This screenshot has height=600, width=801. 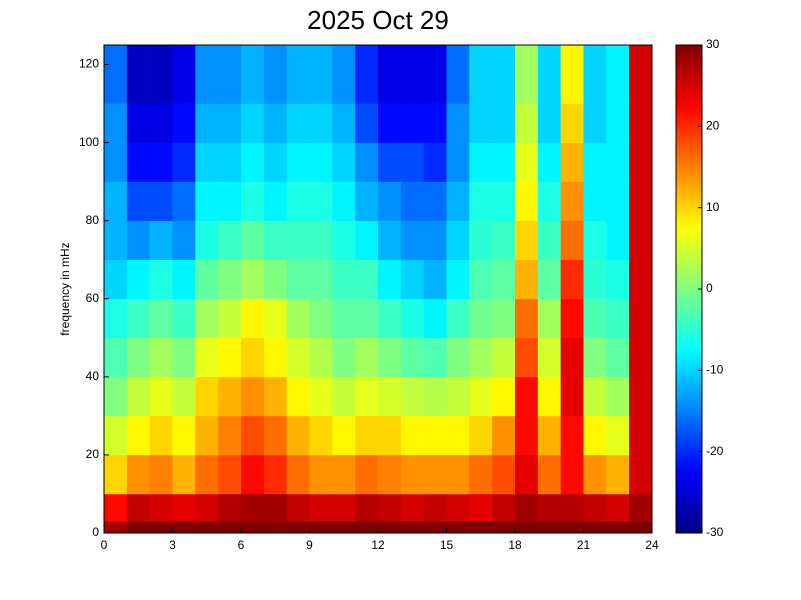 What do you see at coordinates (93, 298) in the screenshot?
I see `y-tick-label: 60` at bounding box center [93, 298].